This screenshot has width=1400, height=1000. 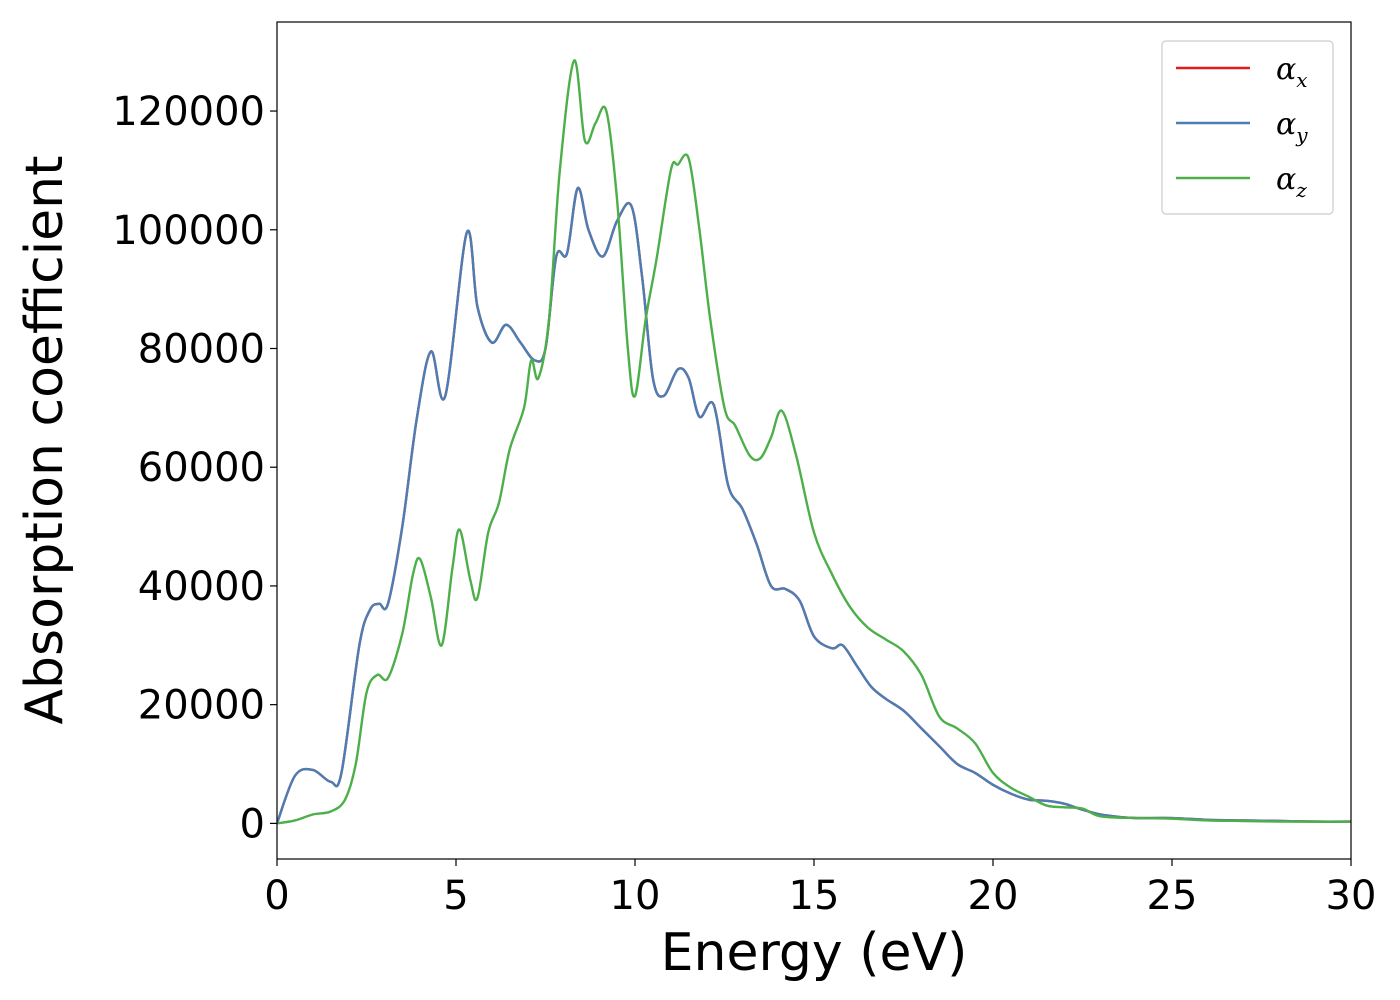 What do you see at coordinates (201, 587) in the screenshot?
I see `y-tick-label: 40000` at bounding box center [201, 587].